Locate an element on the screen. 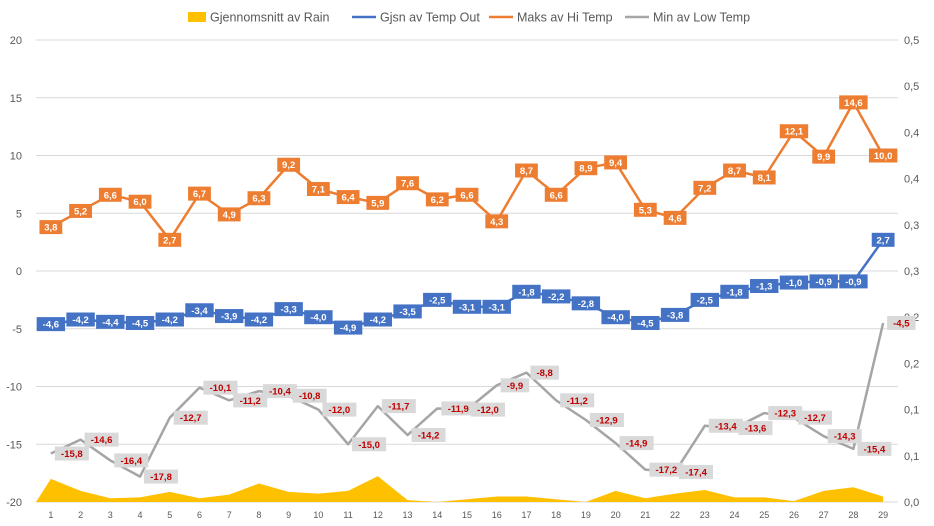 The height and width of the screenshot is (526, 934). x-tick-label: 23 is located at coordinates (705, 515).